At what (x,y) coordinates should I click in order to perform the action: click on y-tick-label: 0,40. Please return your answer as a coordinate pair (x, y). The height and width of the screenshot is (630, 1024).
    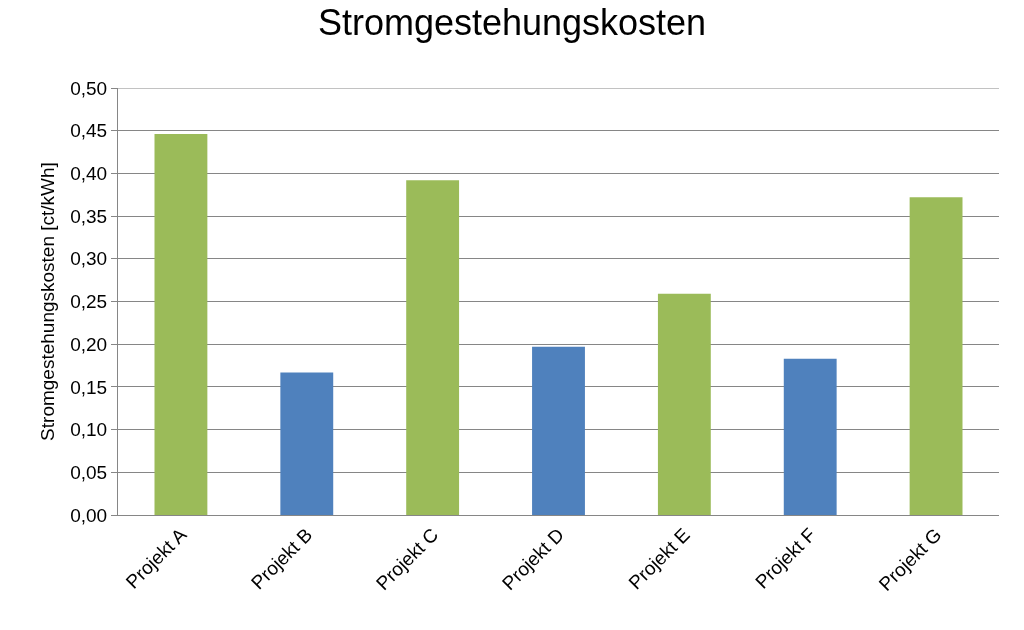
    Looking at the image, I should click on (89, 174).